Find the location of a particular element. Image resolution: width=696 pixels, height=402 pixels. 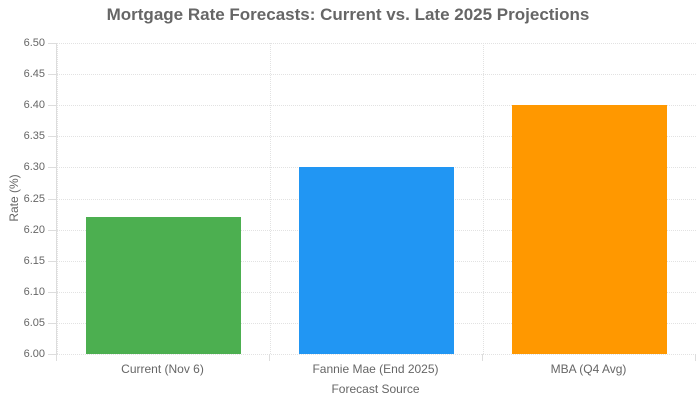

y-tick-label: 6.45 is located at coordinates (34, 74).